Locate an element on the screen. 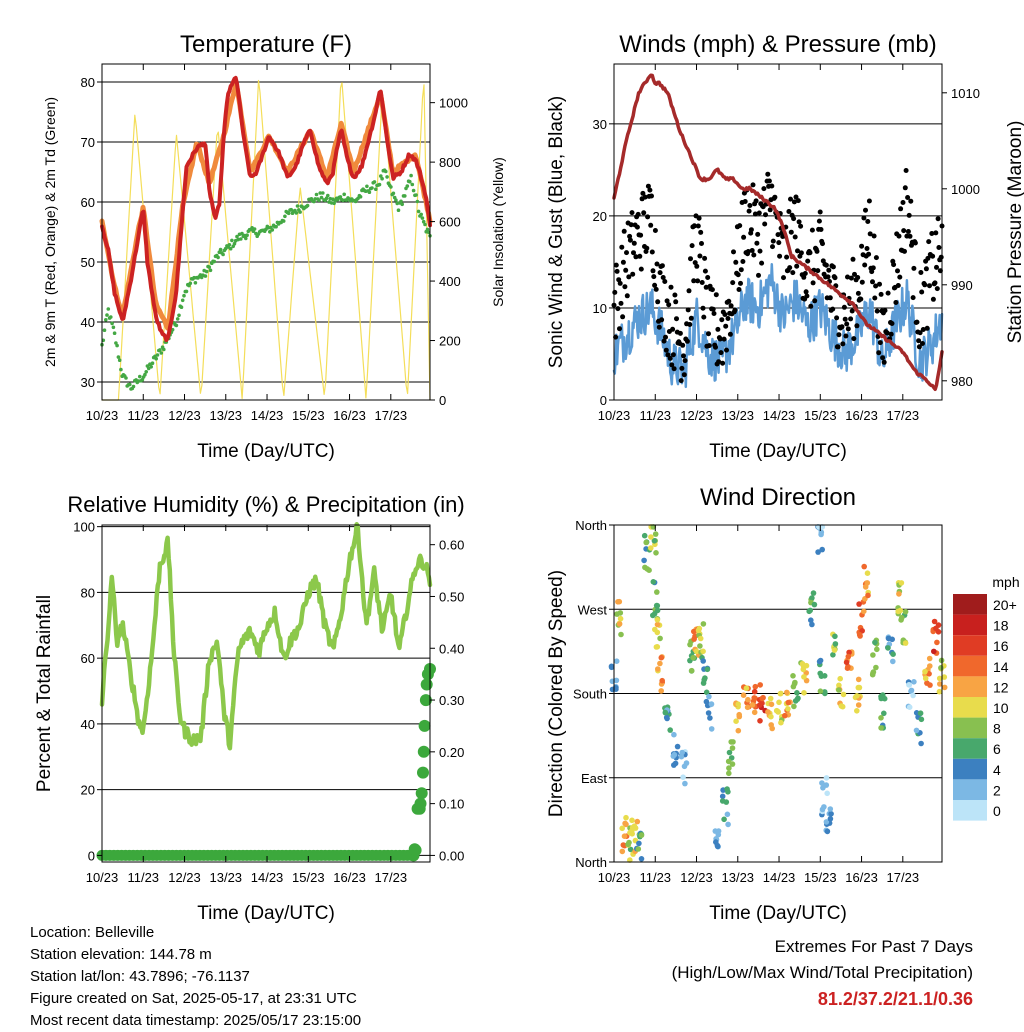 Image resolution: width=1024 pixels, height=1032 pixels. dir-ytick-label: East is located at coordinates (594, 778).